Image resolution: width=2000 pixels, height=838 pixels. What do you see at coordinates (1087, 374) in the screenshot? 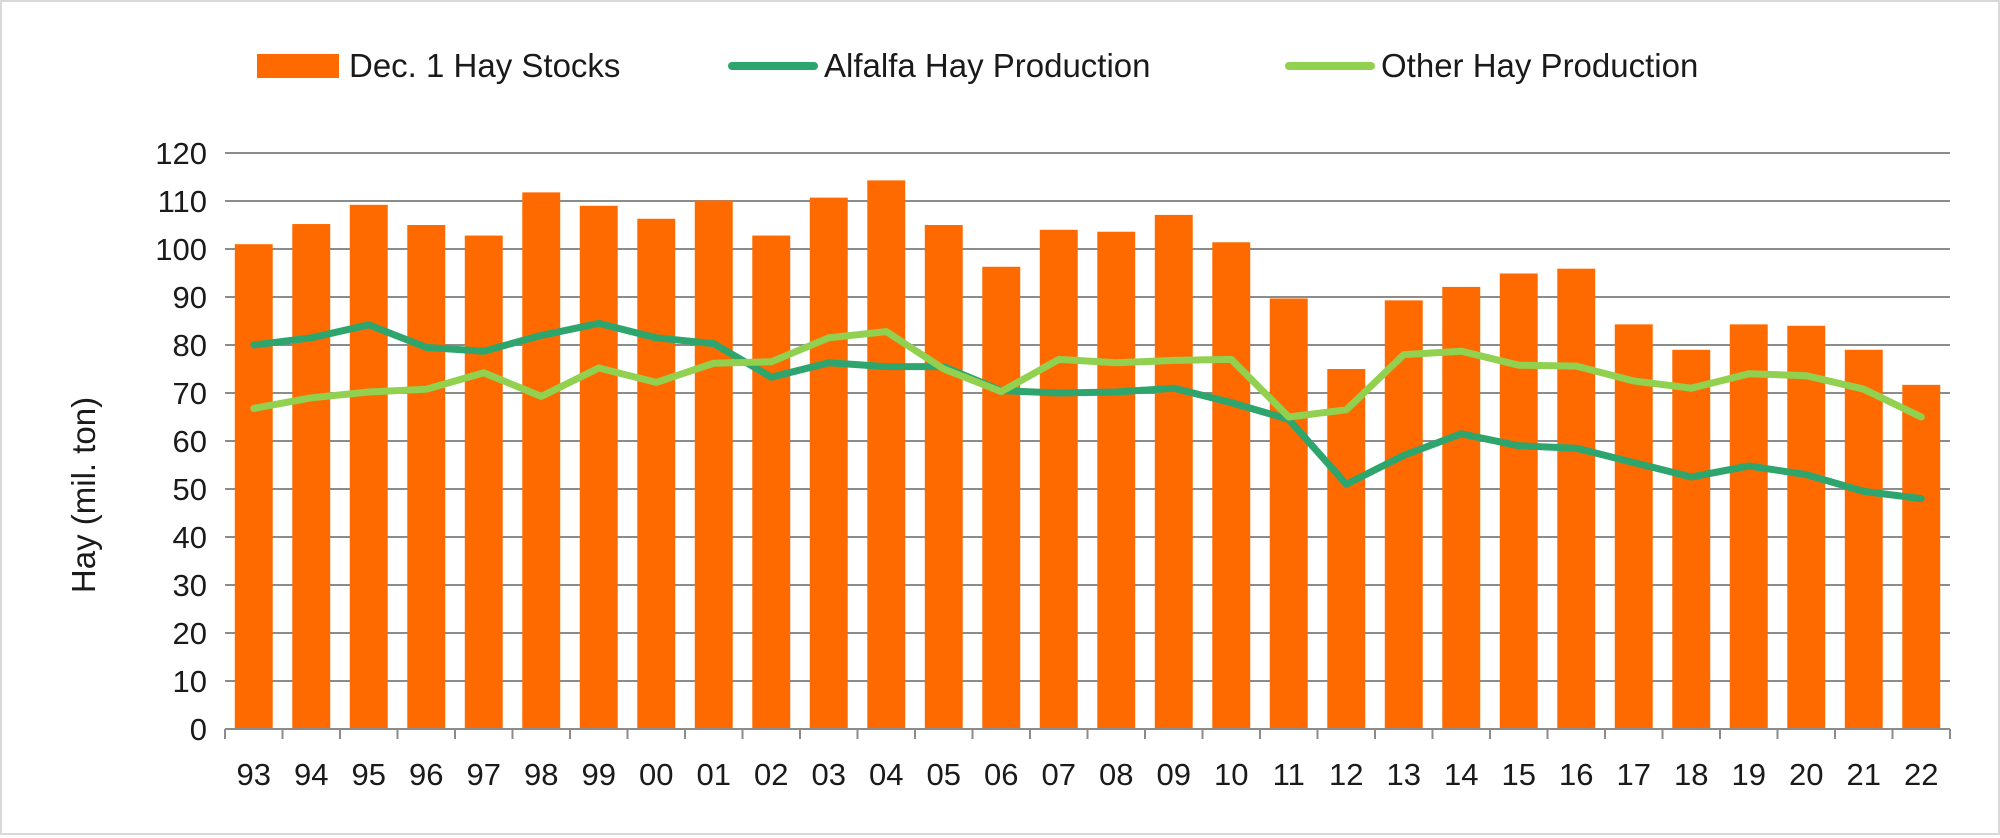
I see `series-line` at bounding box center [1087, 374].